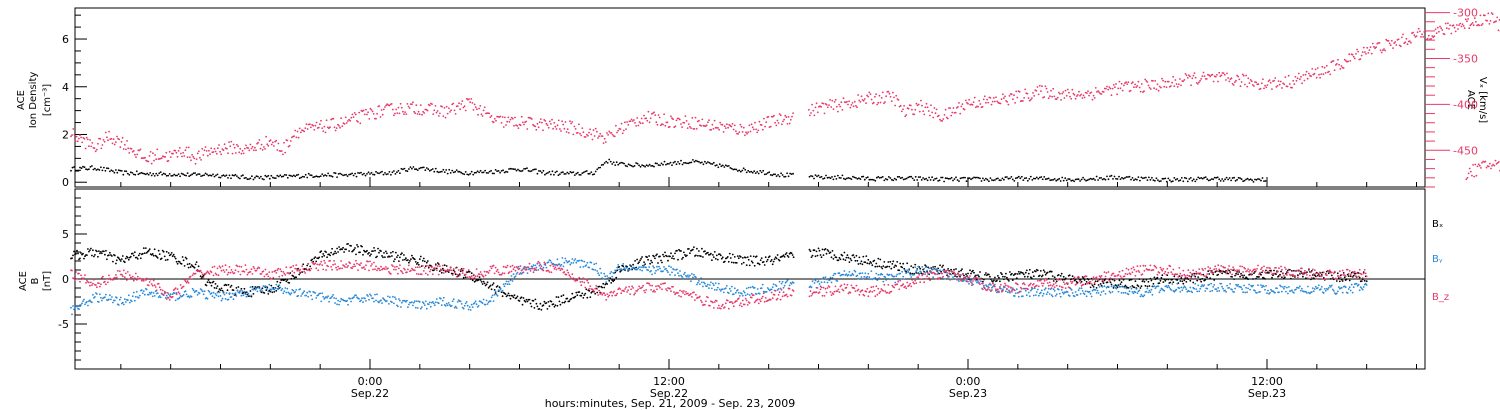  Describe the element at coordinates (1482, 100) in the screenshot. I see `top-ylabel-right-line2: Vₓ [km/s]` at that location.